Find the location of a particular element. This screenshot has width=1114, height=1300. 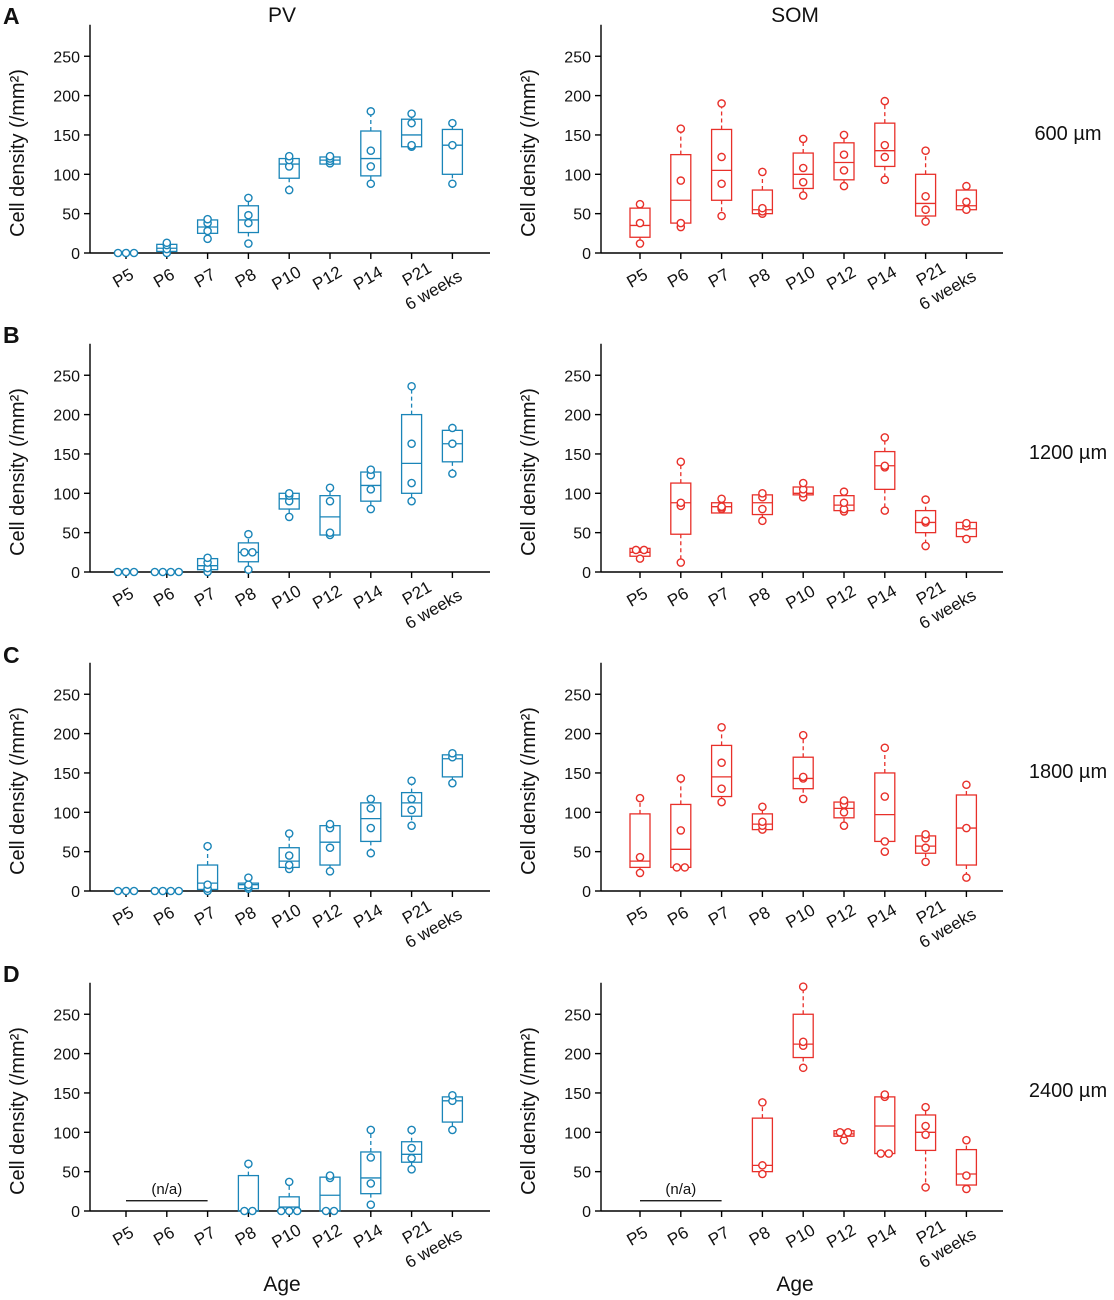

y-tick-label: 100 is located at coordinates (577, 813).